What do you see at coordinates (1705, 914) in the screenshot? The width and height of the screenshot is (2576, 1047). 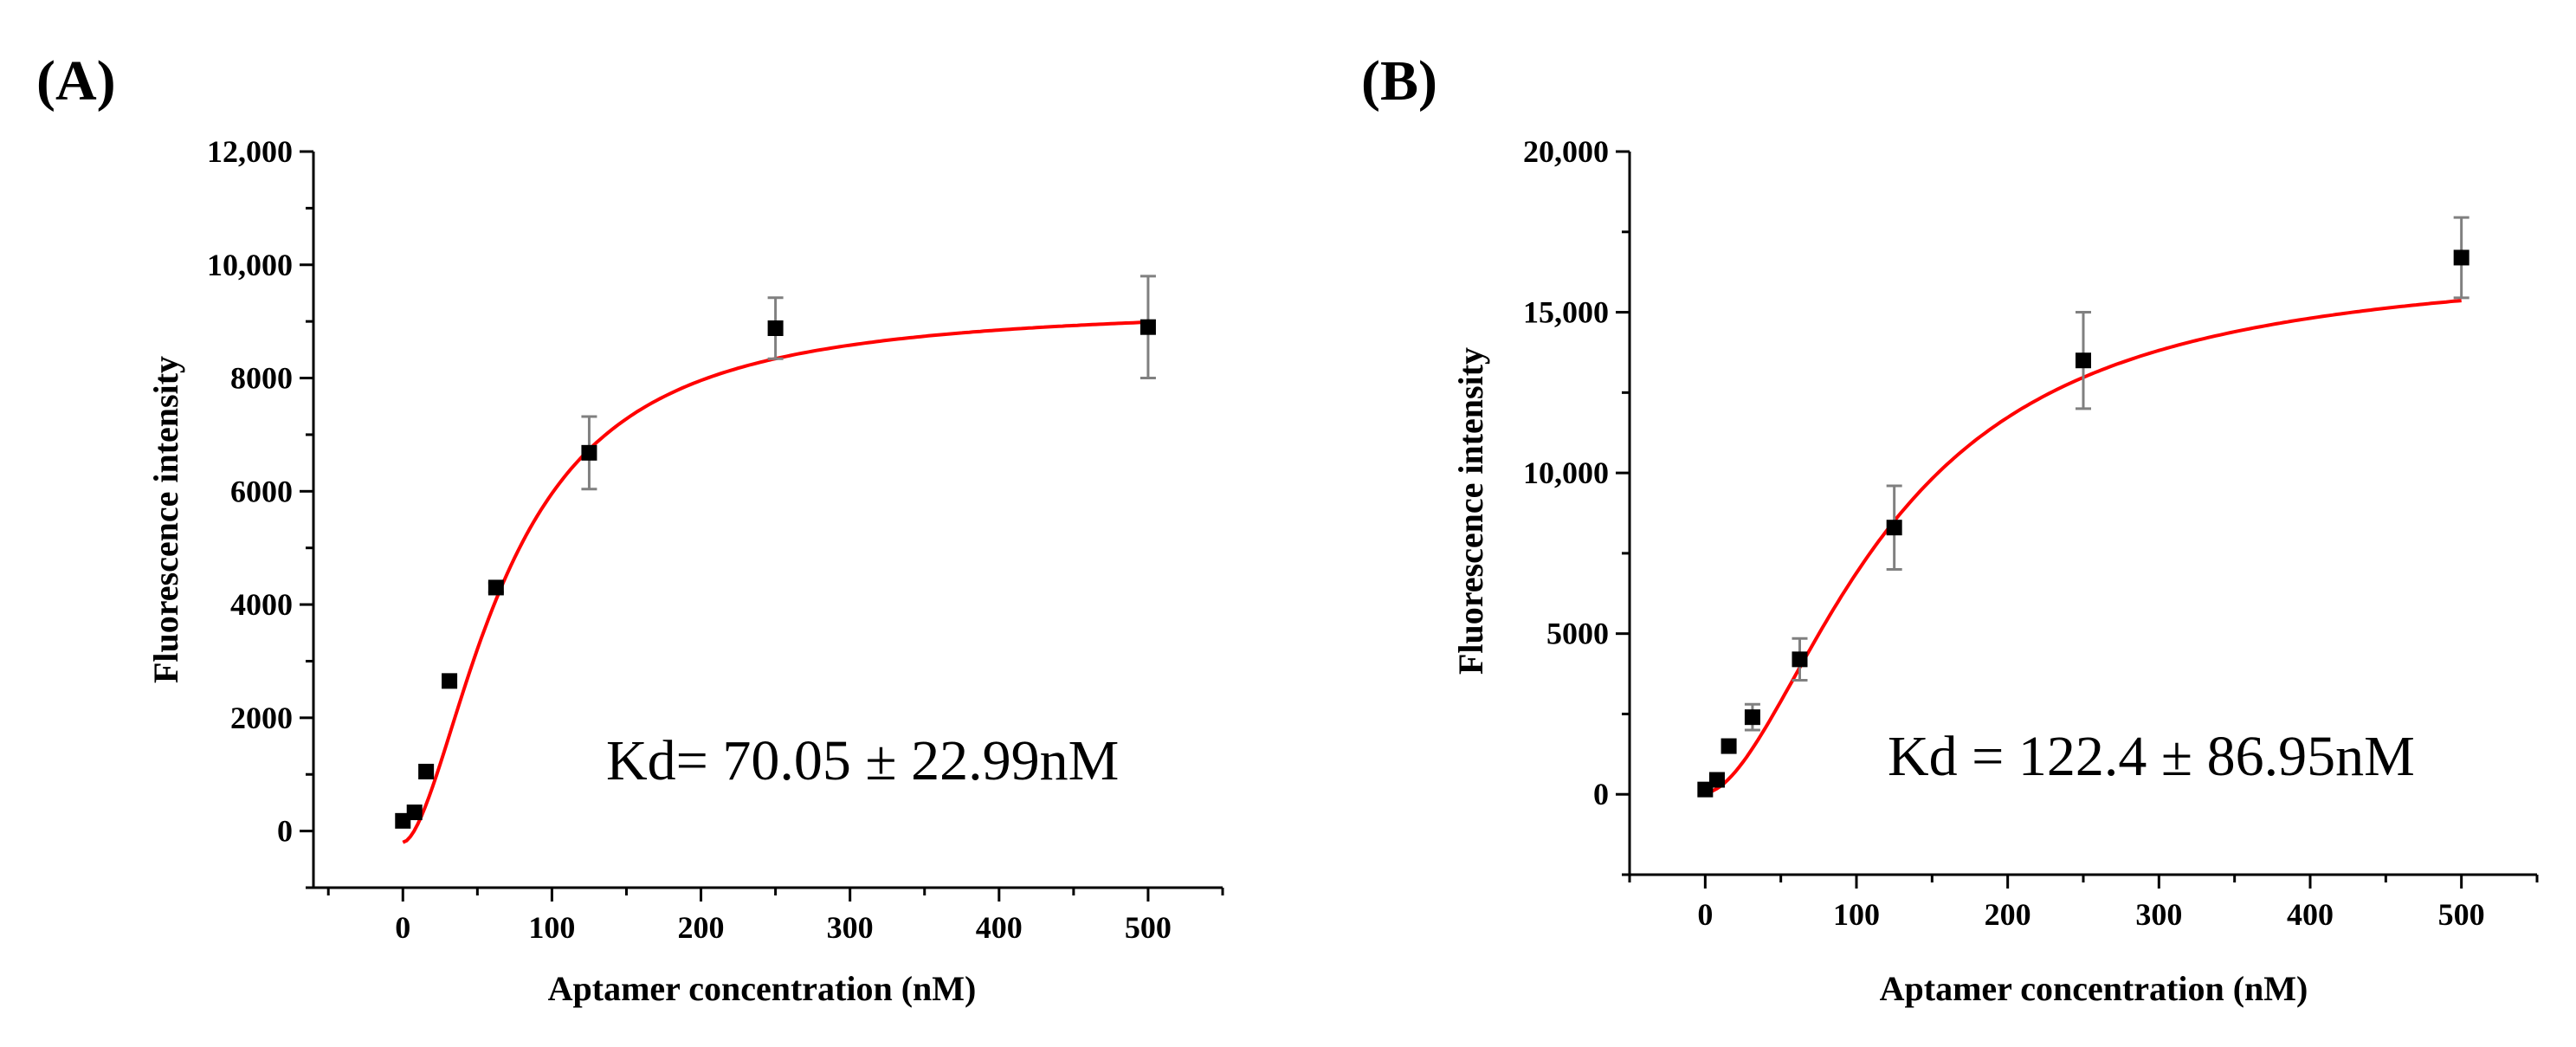 I see `x-tick-label-b: 0` at bounding box center [1705, 914].